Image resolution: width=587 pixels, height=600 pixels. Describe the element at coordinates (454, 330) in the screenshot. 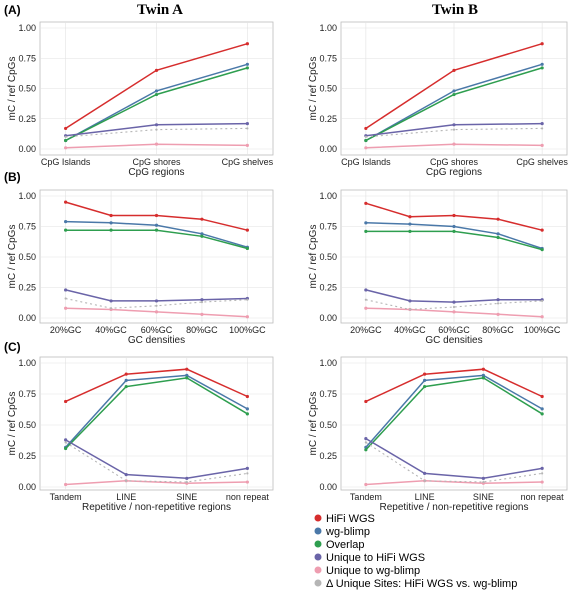

I see `x-tick-label: 60%GC` at that location.